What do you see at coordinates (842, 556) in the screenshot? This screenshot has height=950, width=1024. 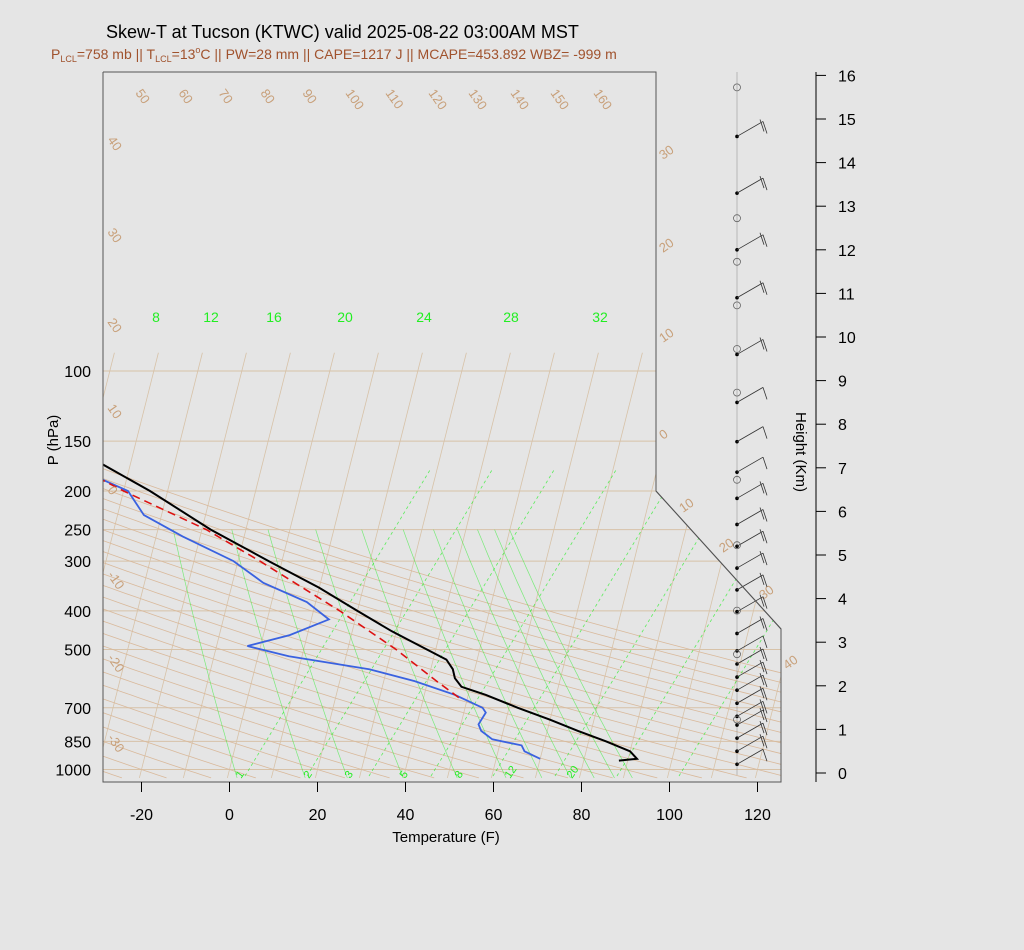 I see `height-tick-label: 5` at bounding box center [842, 556].